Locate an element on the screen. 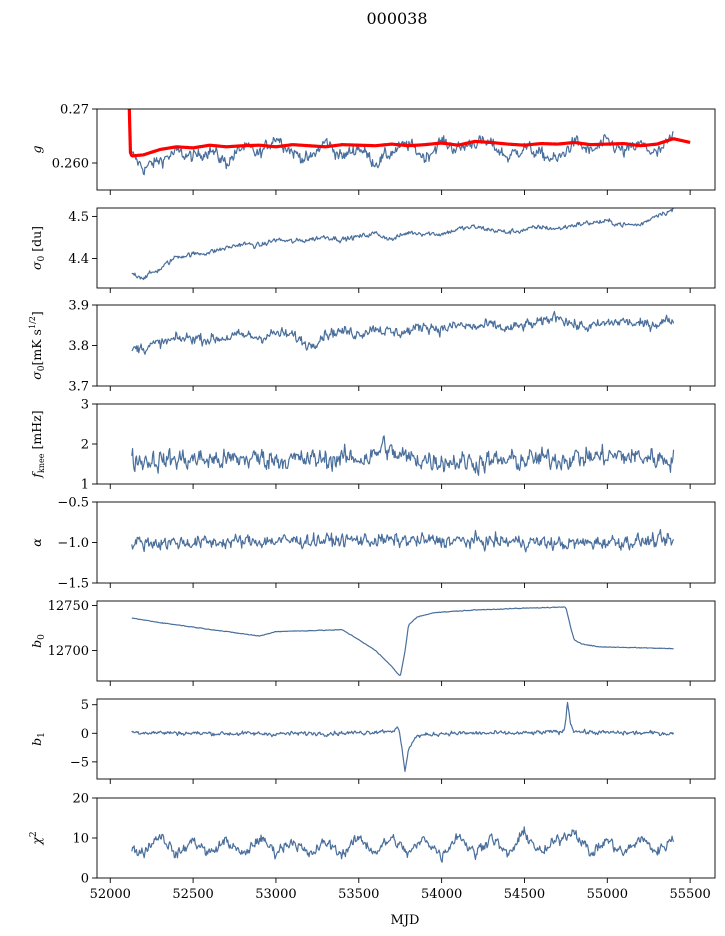 This screenshot has height=936, width=725. panel-g: 0.260 0.27 g is located at coordinates (372, 149).